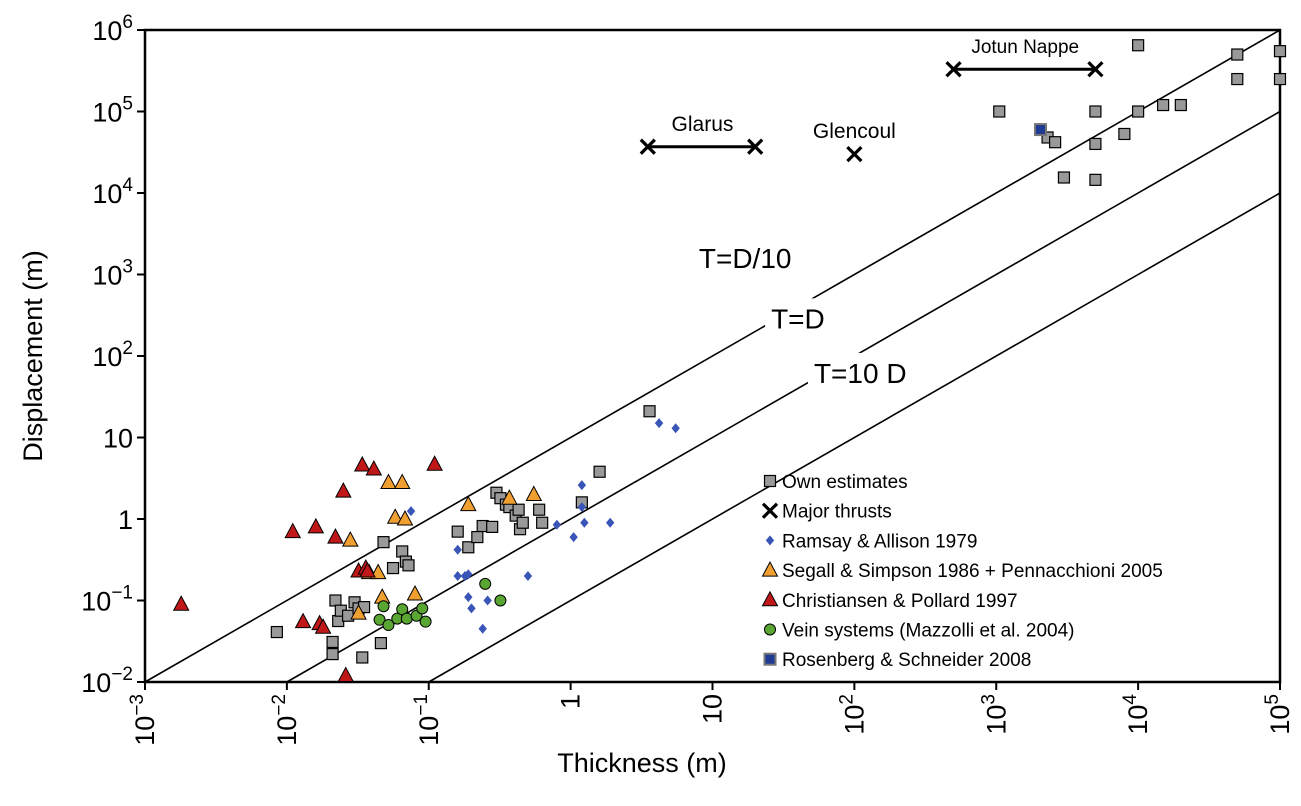 The width and height of the screenshot is (1301, 806). What do you see at coordinates (1278, 714) in the screenshot?
I see `x-tick-label: 105` at bounding box center [1278, 714].